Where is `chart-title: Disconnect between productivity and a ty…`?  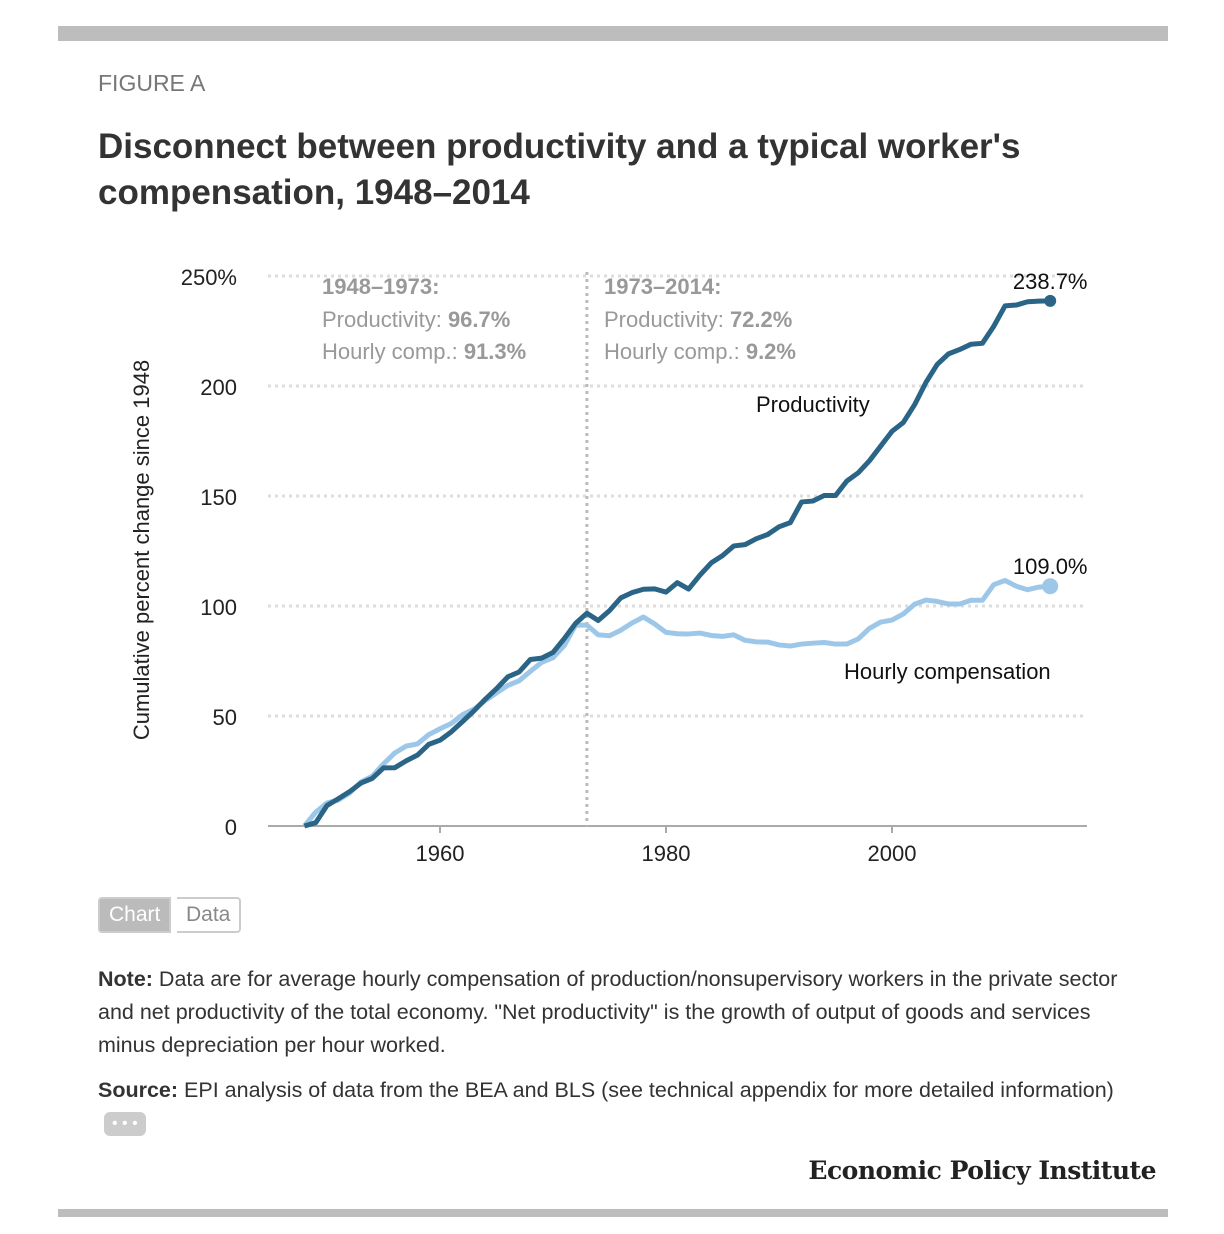 chart-title: Disconnect between productivity and a ty… is located at coordinates (559, 169).